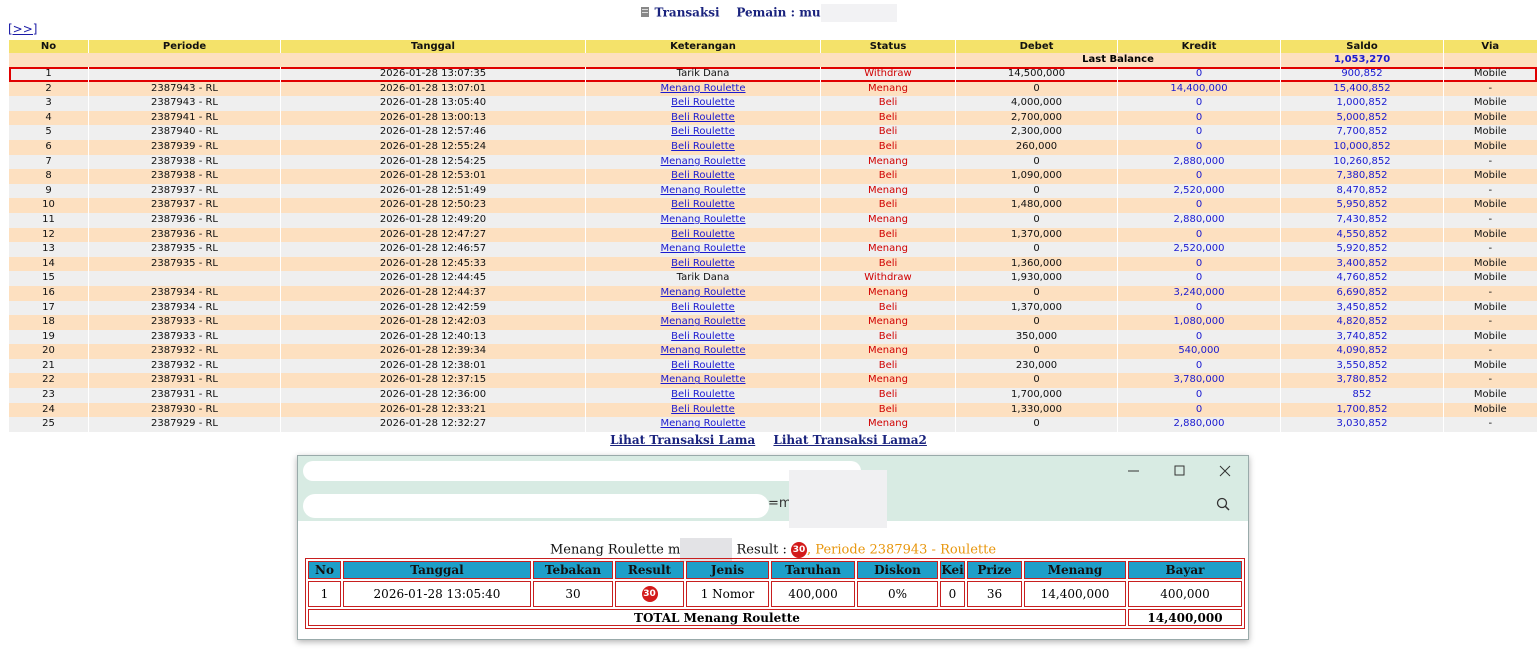  Describe the element at coordinates (1199, 220) in the screenshot. I see `kredit: 2,880,000` at that location.